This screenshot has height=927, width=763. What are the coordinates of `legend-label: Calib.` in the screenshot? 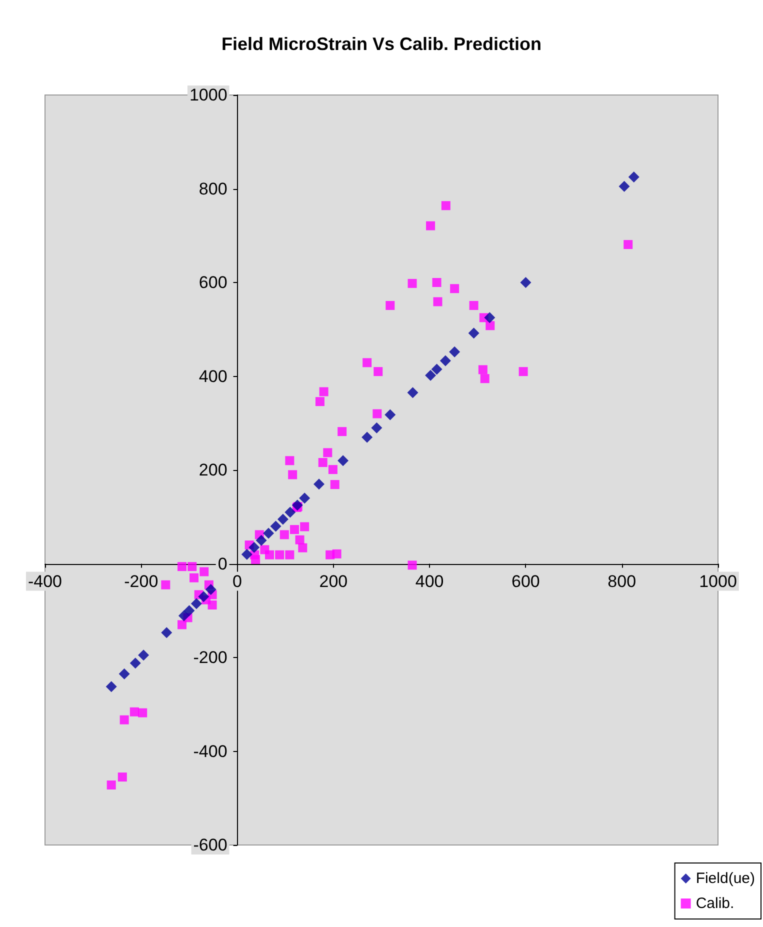 It's located at (715, 903).